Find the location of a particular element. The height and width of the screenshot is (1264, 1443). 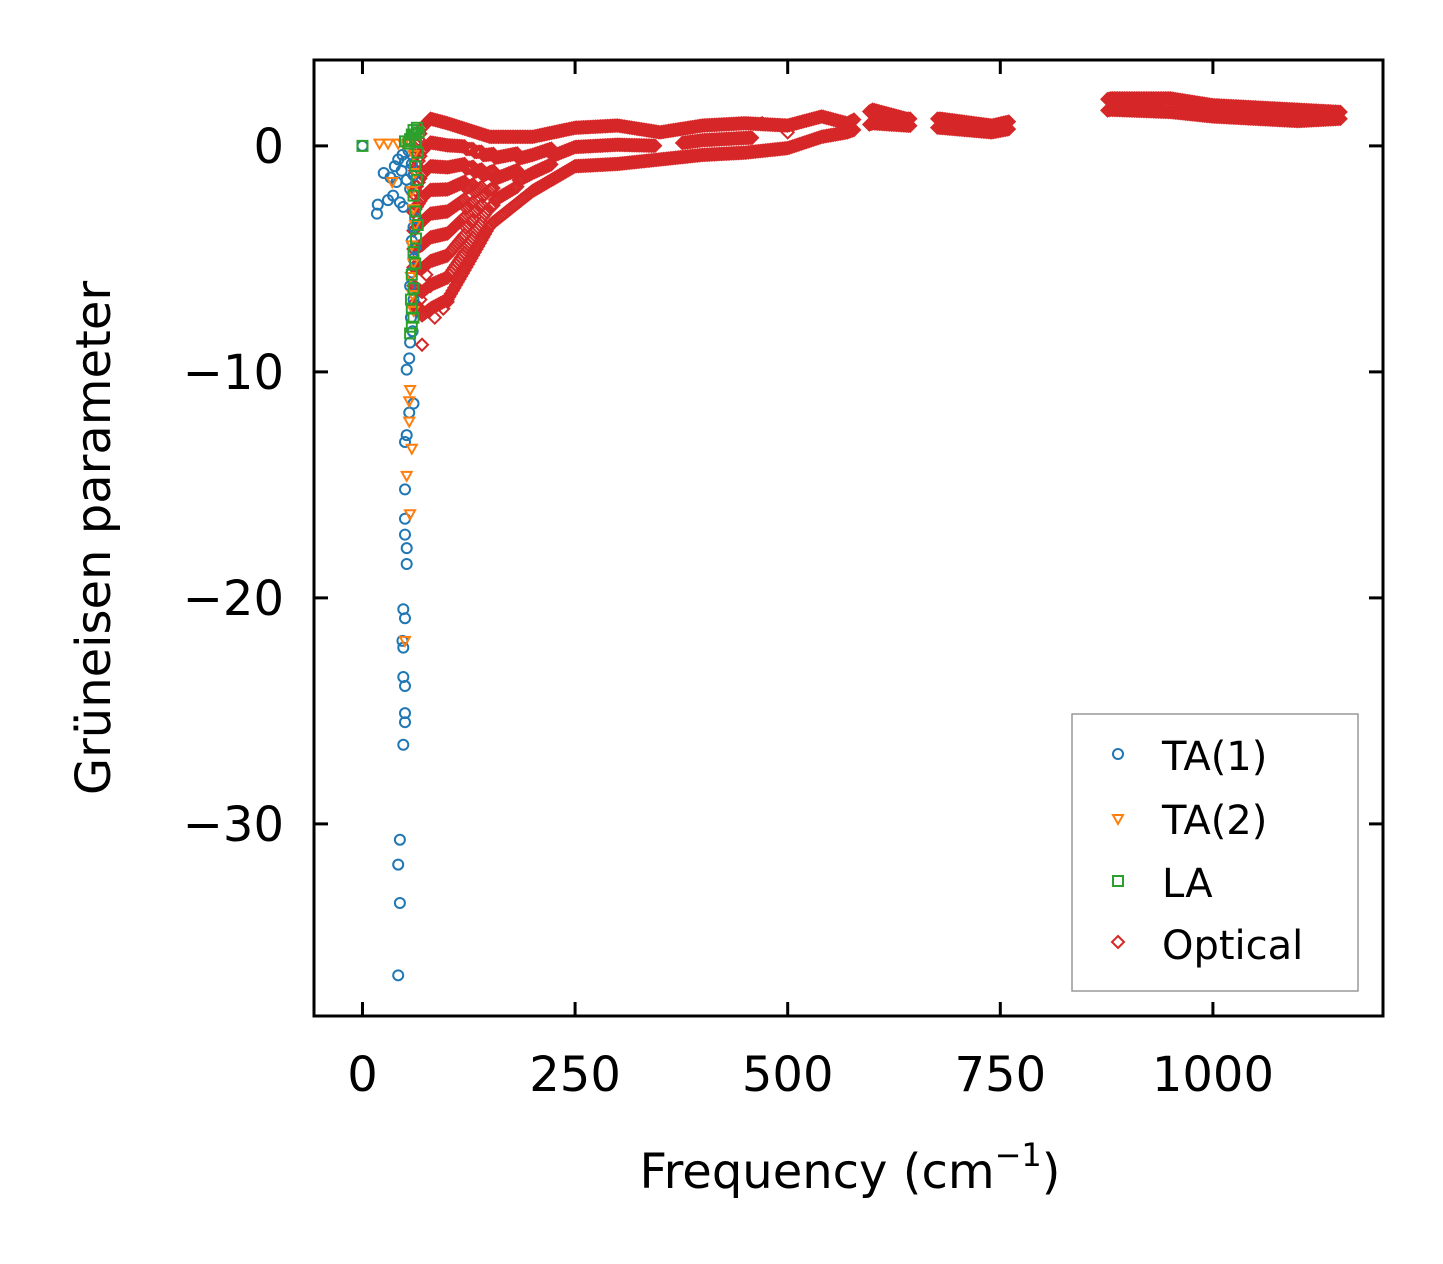

x-axis-title-superscript: −1 is located at coordinates (1018, 1155).